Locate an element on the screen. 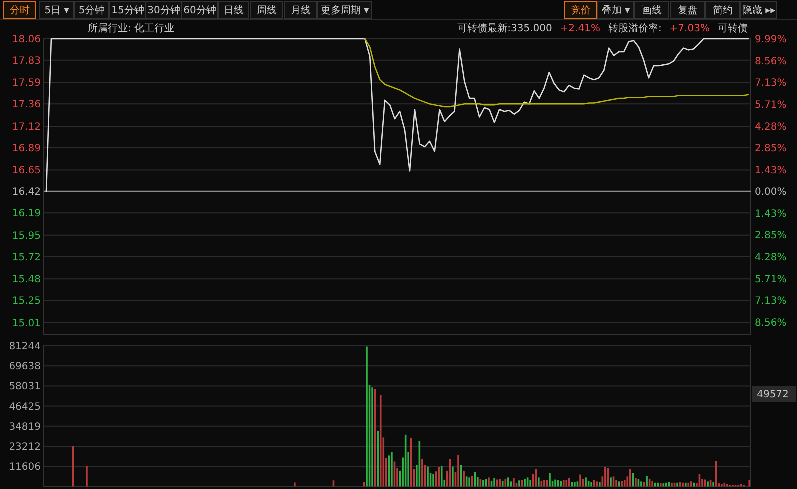 The height and width of the screenshot is (489, 797). text: 简约 is located at coordinates (723, 10).